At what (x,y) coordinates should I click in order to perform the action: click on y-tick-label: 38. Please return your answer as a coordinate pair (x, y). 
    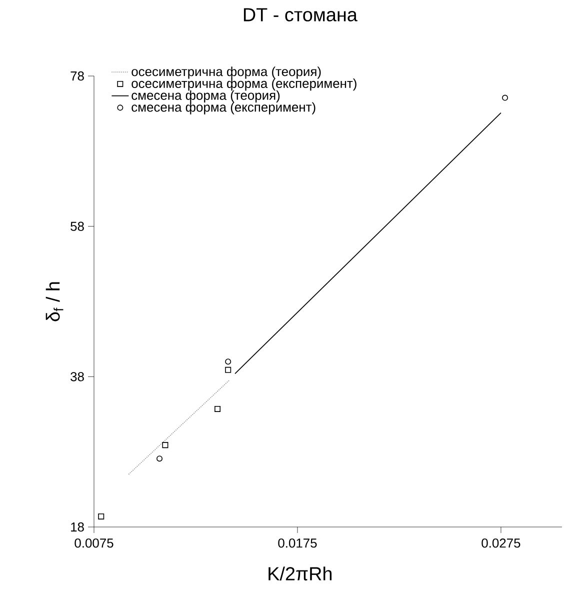
    Looking at the image, I should click on (77, 377).